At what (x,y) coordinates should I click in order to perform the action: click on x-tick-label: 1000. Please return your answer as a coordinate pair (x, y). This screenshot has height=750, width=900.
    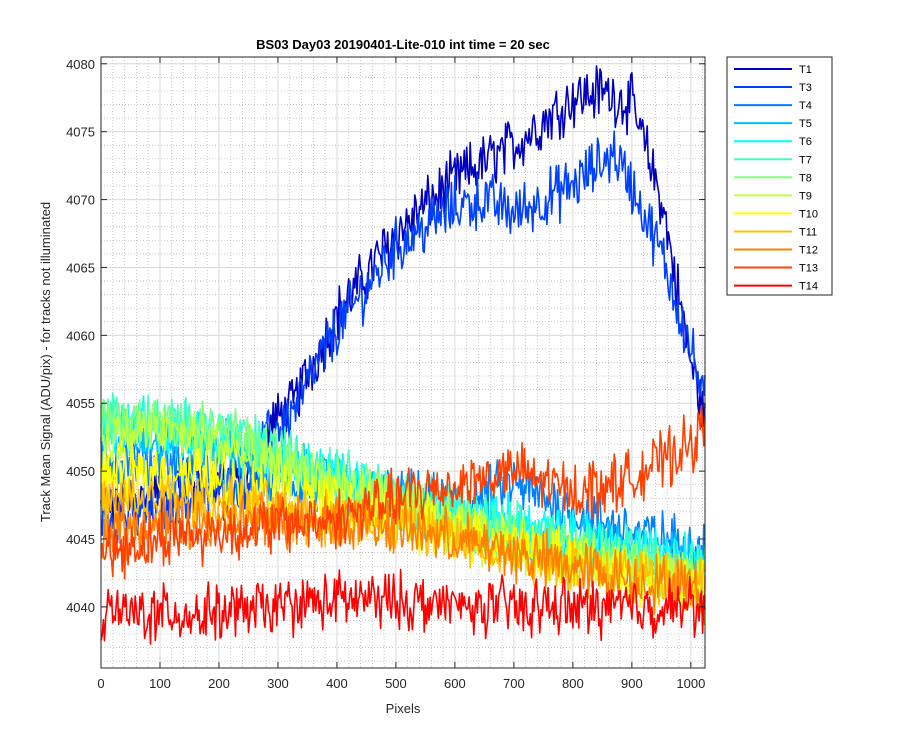
    Looking at the image, I should click on (690, 683).